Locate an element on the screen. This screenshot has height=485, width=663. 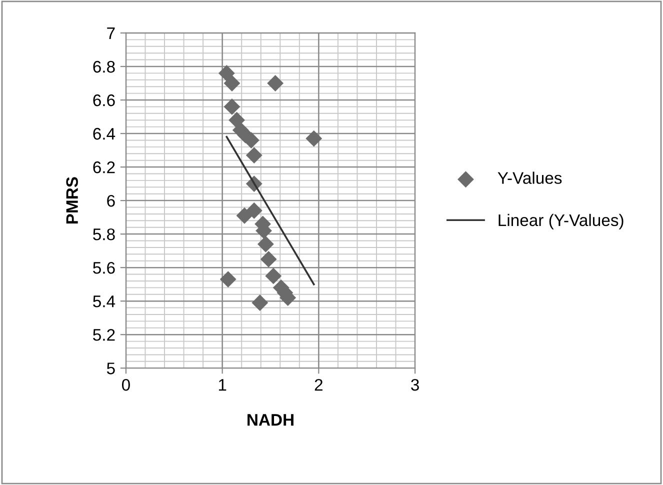
y-tick-label: 7 is located at coordinates (111, 34).